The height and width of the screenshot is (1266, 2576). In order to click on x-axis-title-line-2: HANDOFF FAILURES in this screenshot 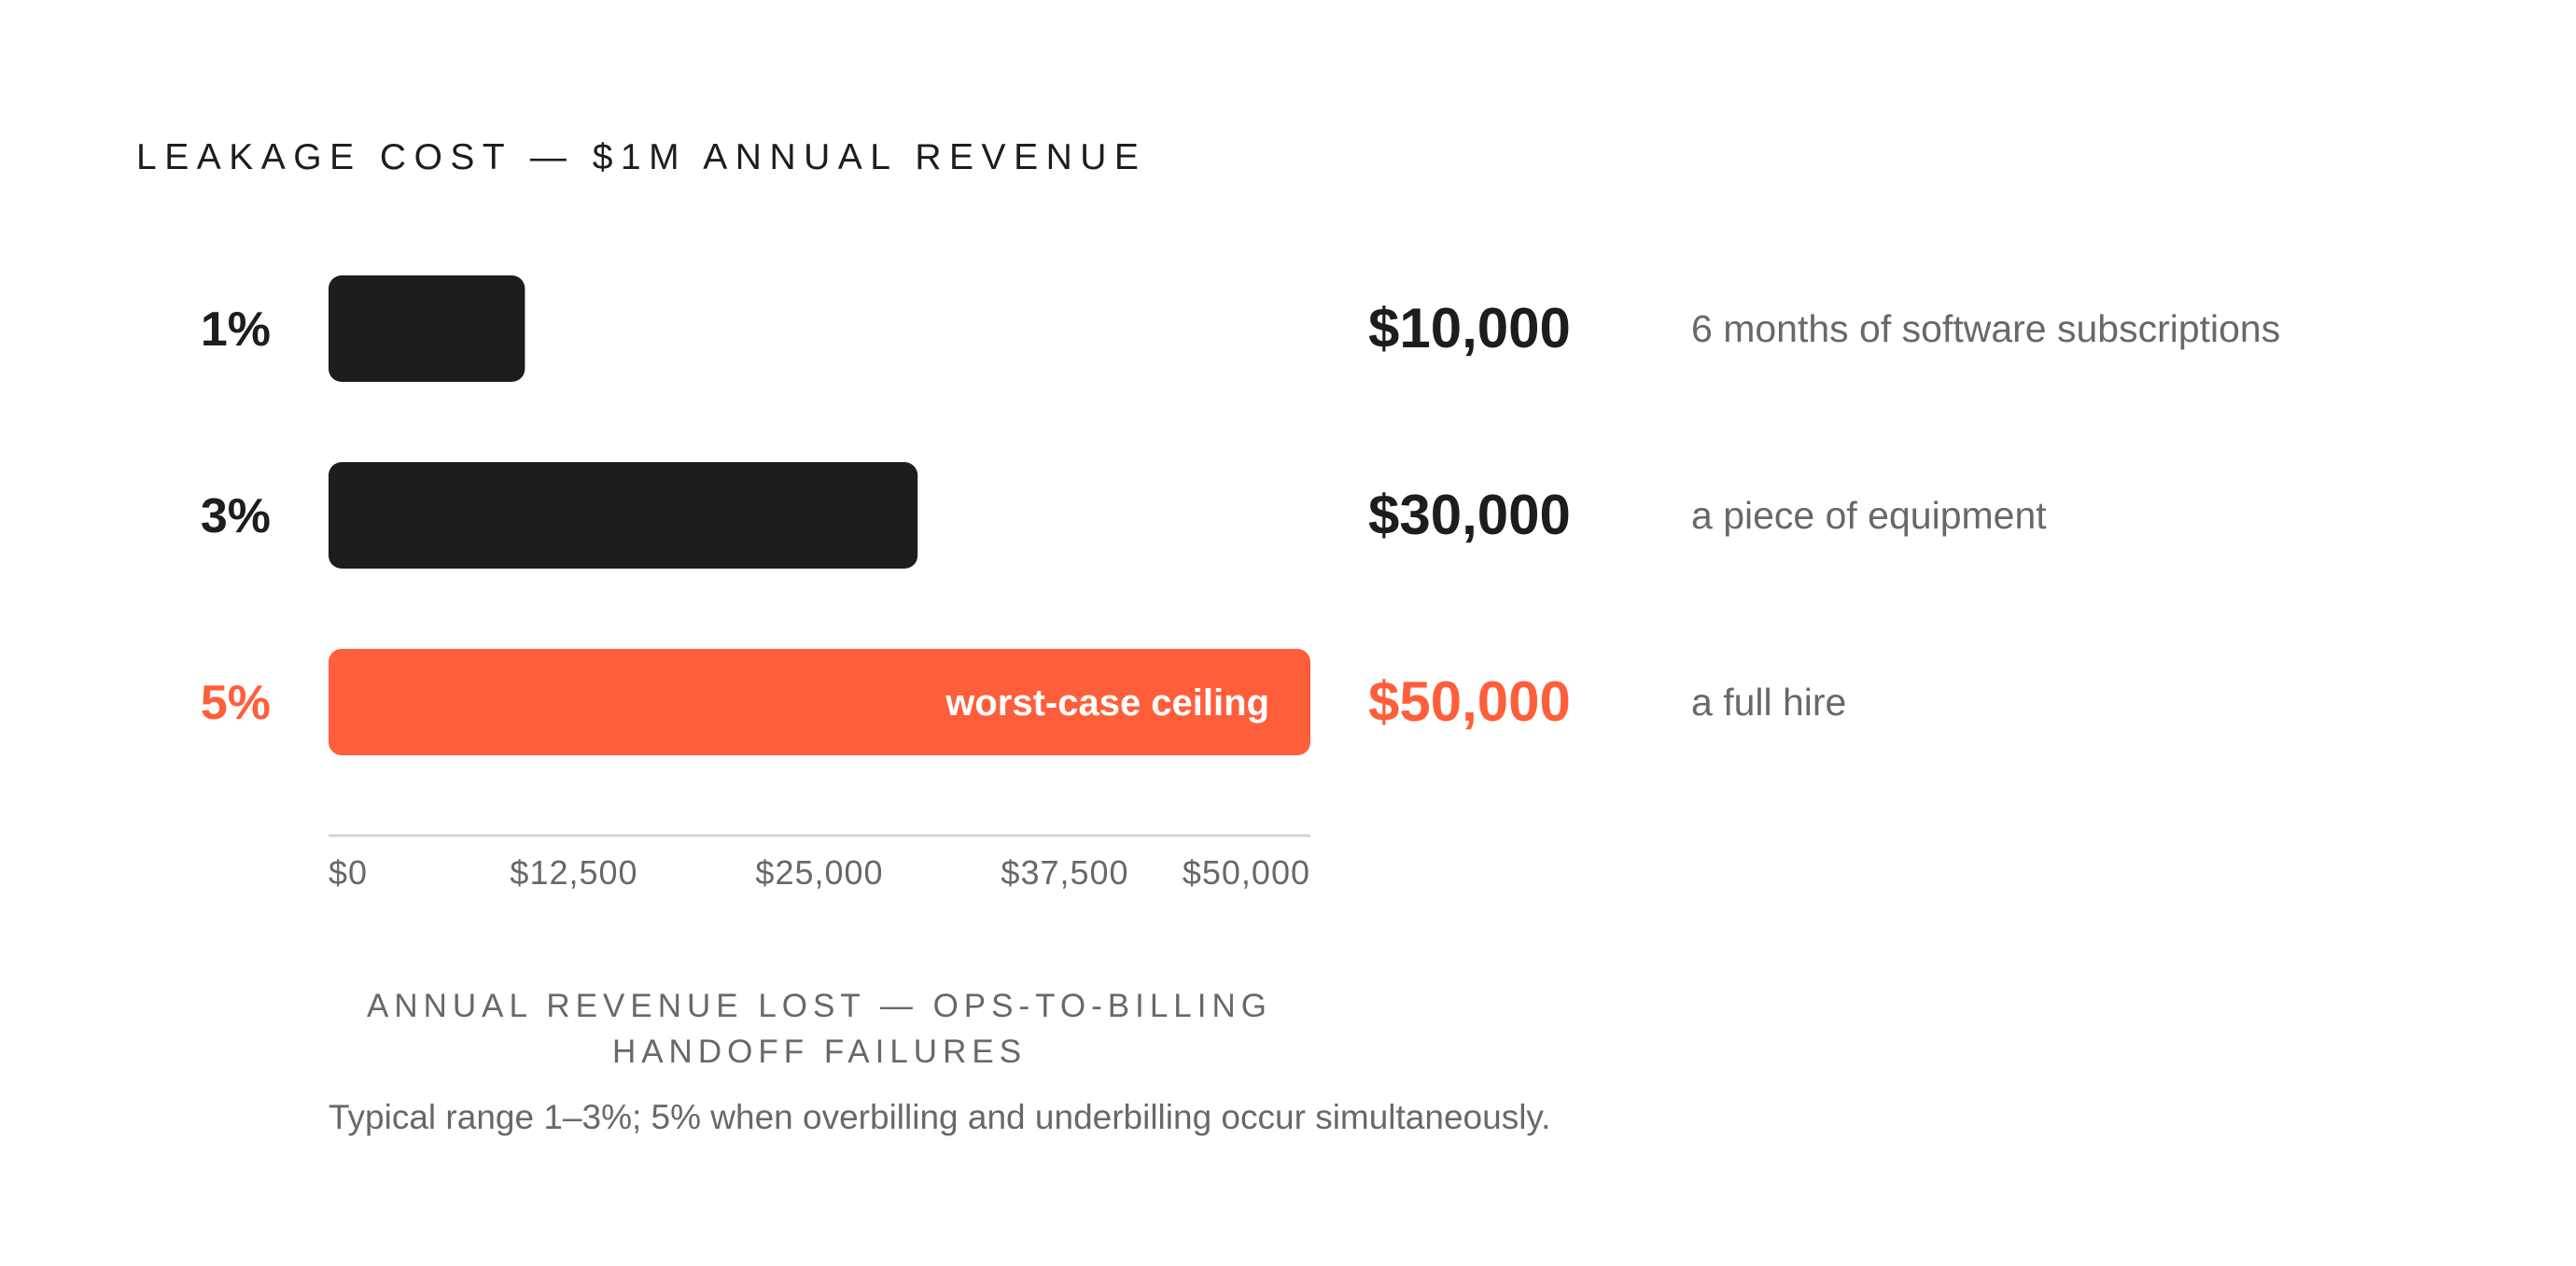, I will do `click(819, 1052)`.